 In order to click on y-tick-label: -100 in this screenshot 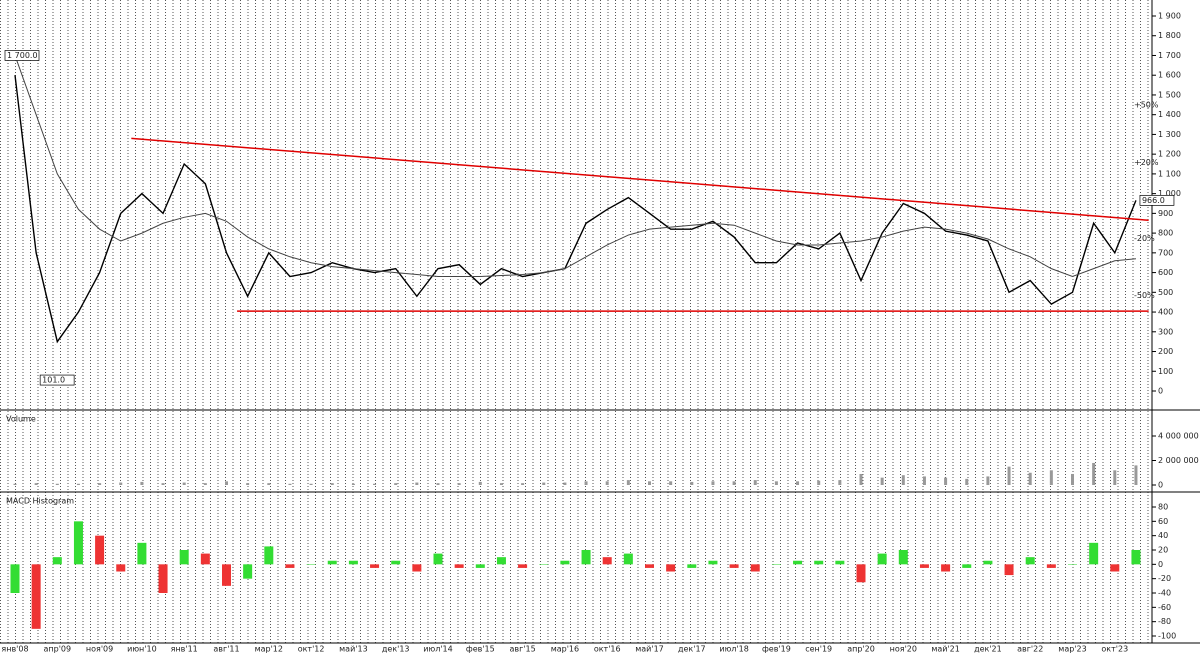, I will do `click(1167, 636)`.